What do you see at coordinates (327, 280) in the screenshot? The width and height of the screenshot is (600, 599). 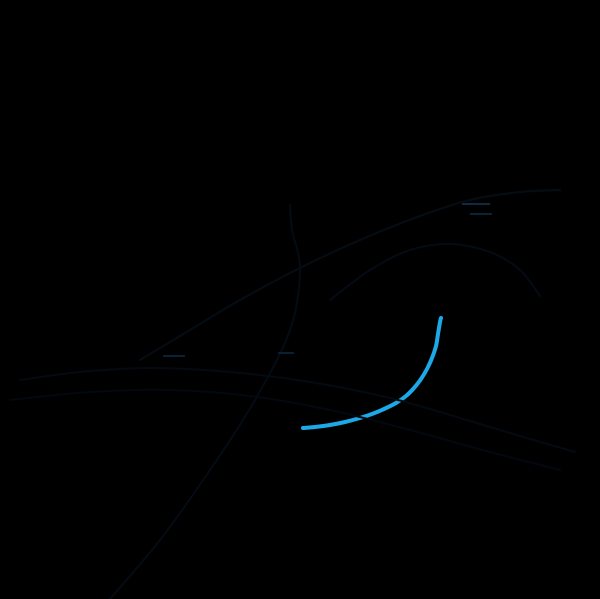 I see `marker-layer` at bounding box center [327, 280].